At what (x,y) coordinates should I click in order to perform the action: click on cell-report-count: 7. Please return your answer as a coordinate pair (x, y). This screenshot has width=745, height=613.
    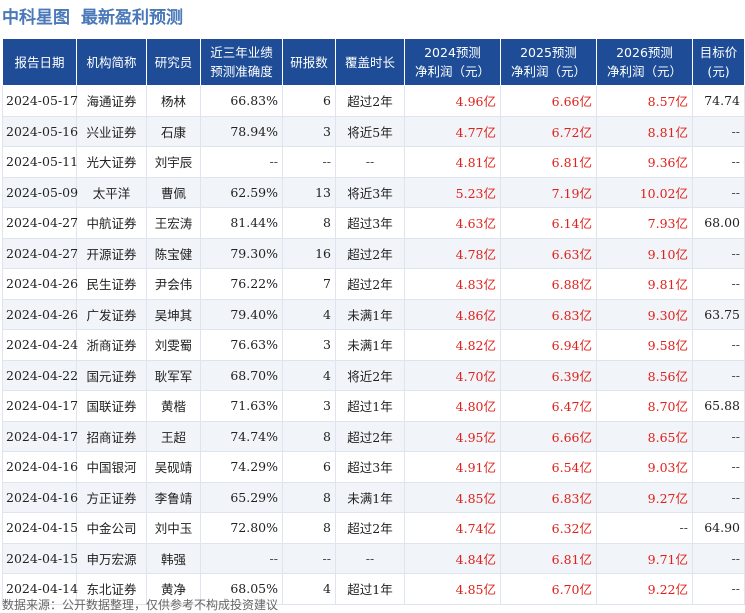
    Looking at the image, I should click on (309, 284).